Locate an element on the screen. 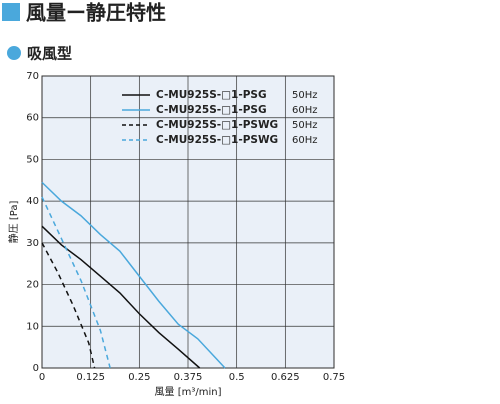 The width and height of the screenshot is (500, 404). x-tick-label: 0.5 is located at coordinates (237, 377).